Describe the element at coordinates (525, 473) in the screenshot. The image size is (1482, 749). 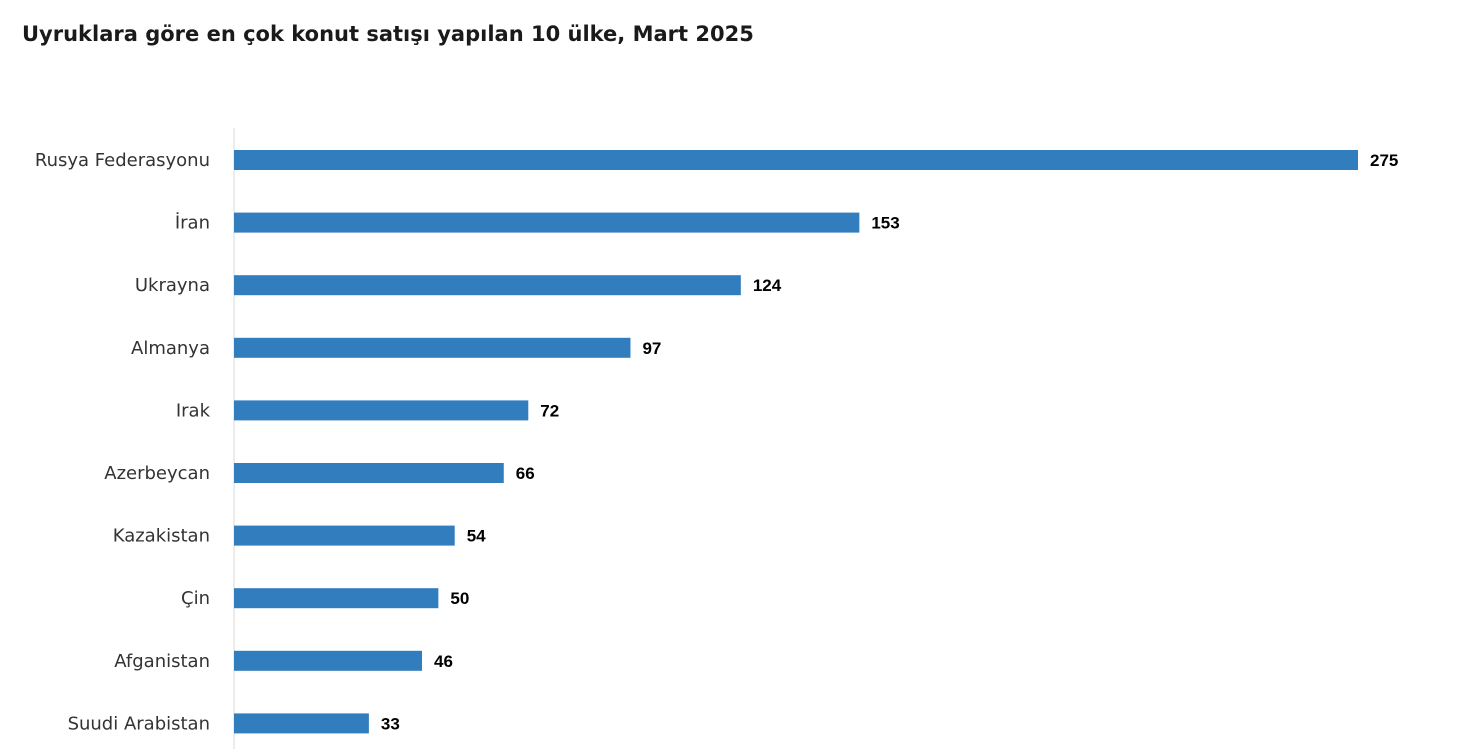
I see `value-label: 66` at that location.